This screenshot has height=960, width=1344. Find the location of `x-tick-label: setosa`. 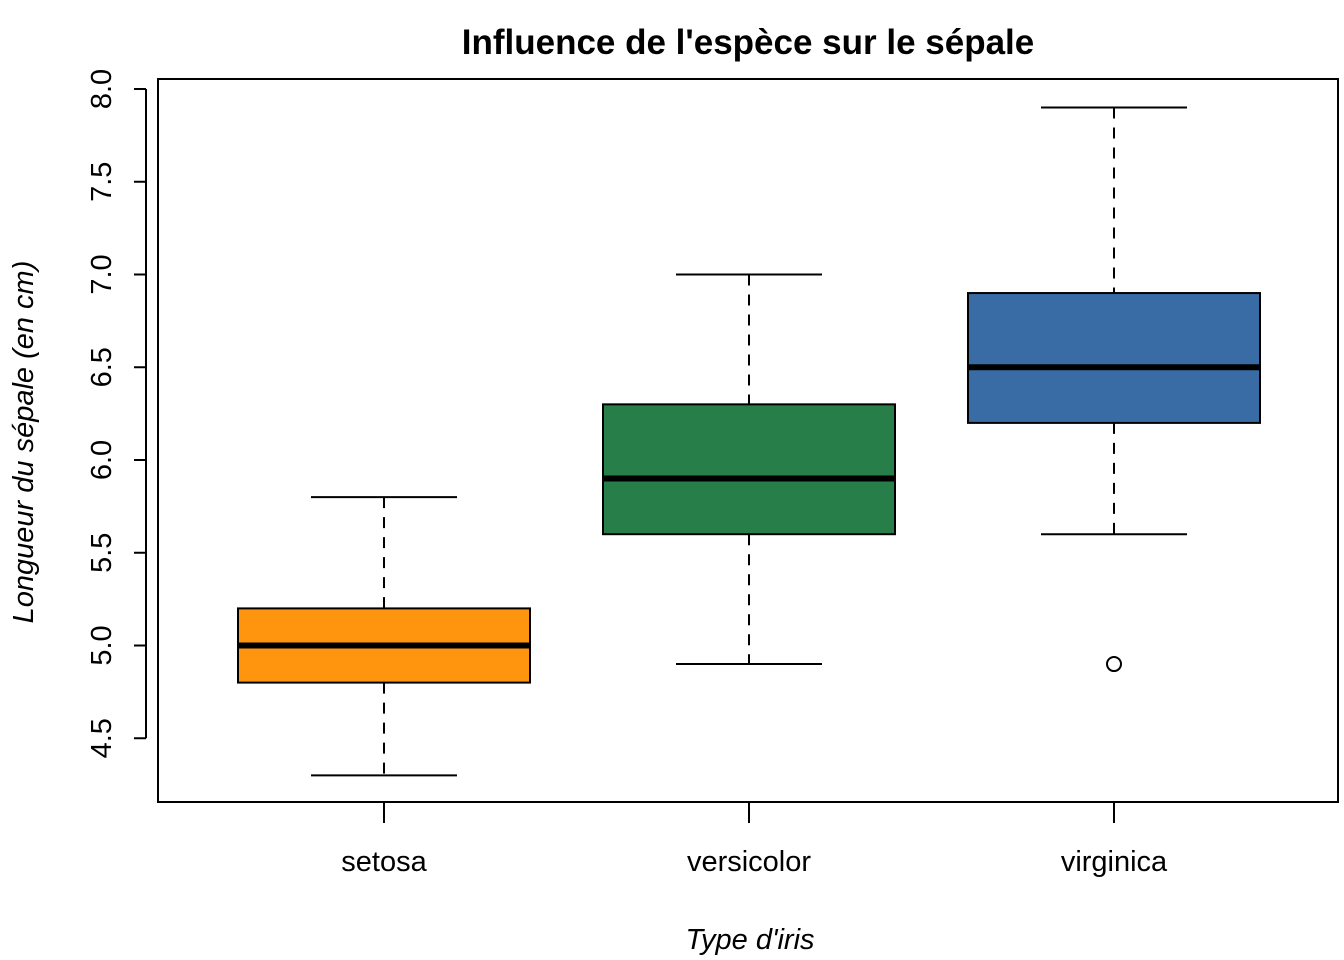

x-tick-label: setosa is located at coordinates (384, 862).